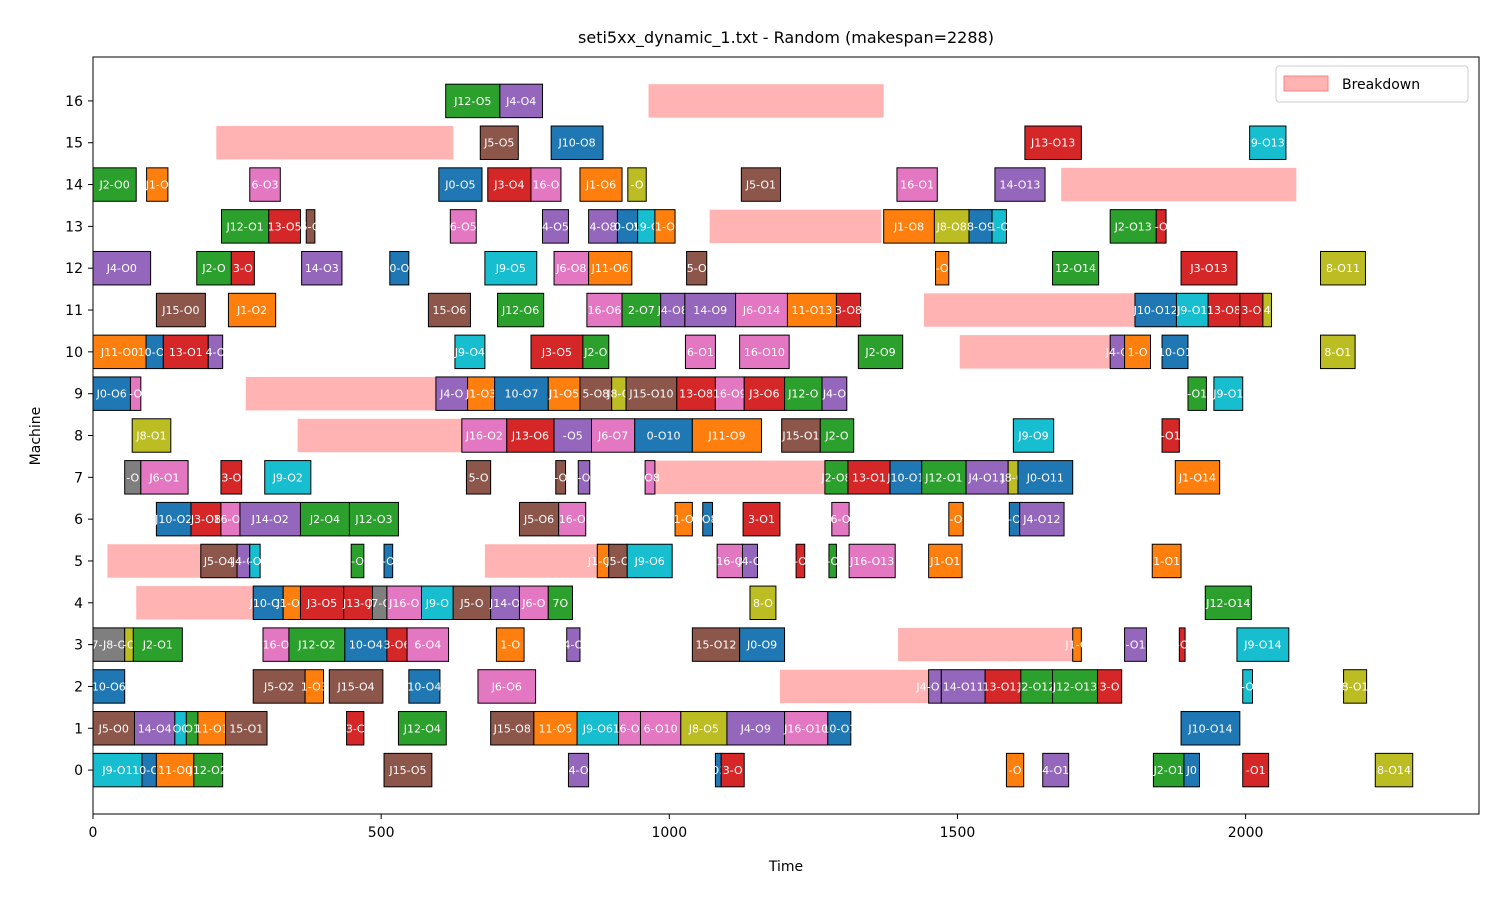 Image resolution: width=1500 pixels, height=900 pixels. I want to click on operation-bar: 4-O5, so click(555, 226).